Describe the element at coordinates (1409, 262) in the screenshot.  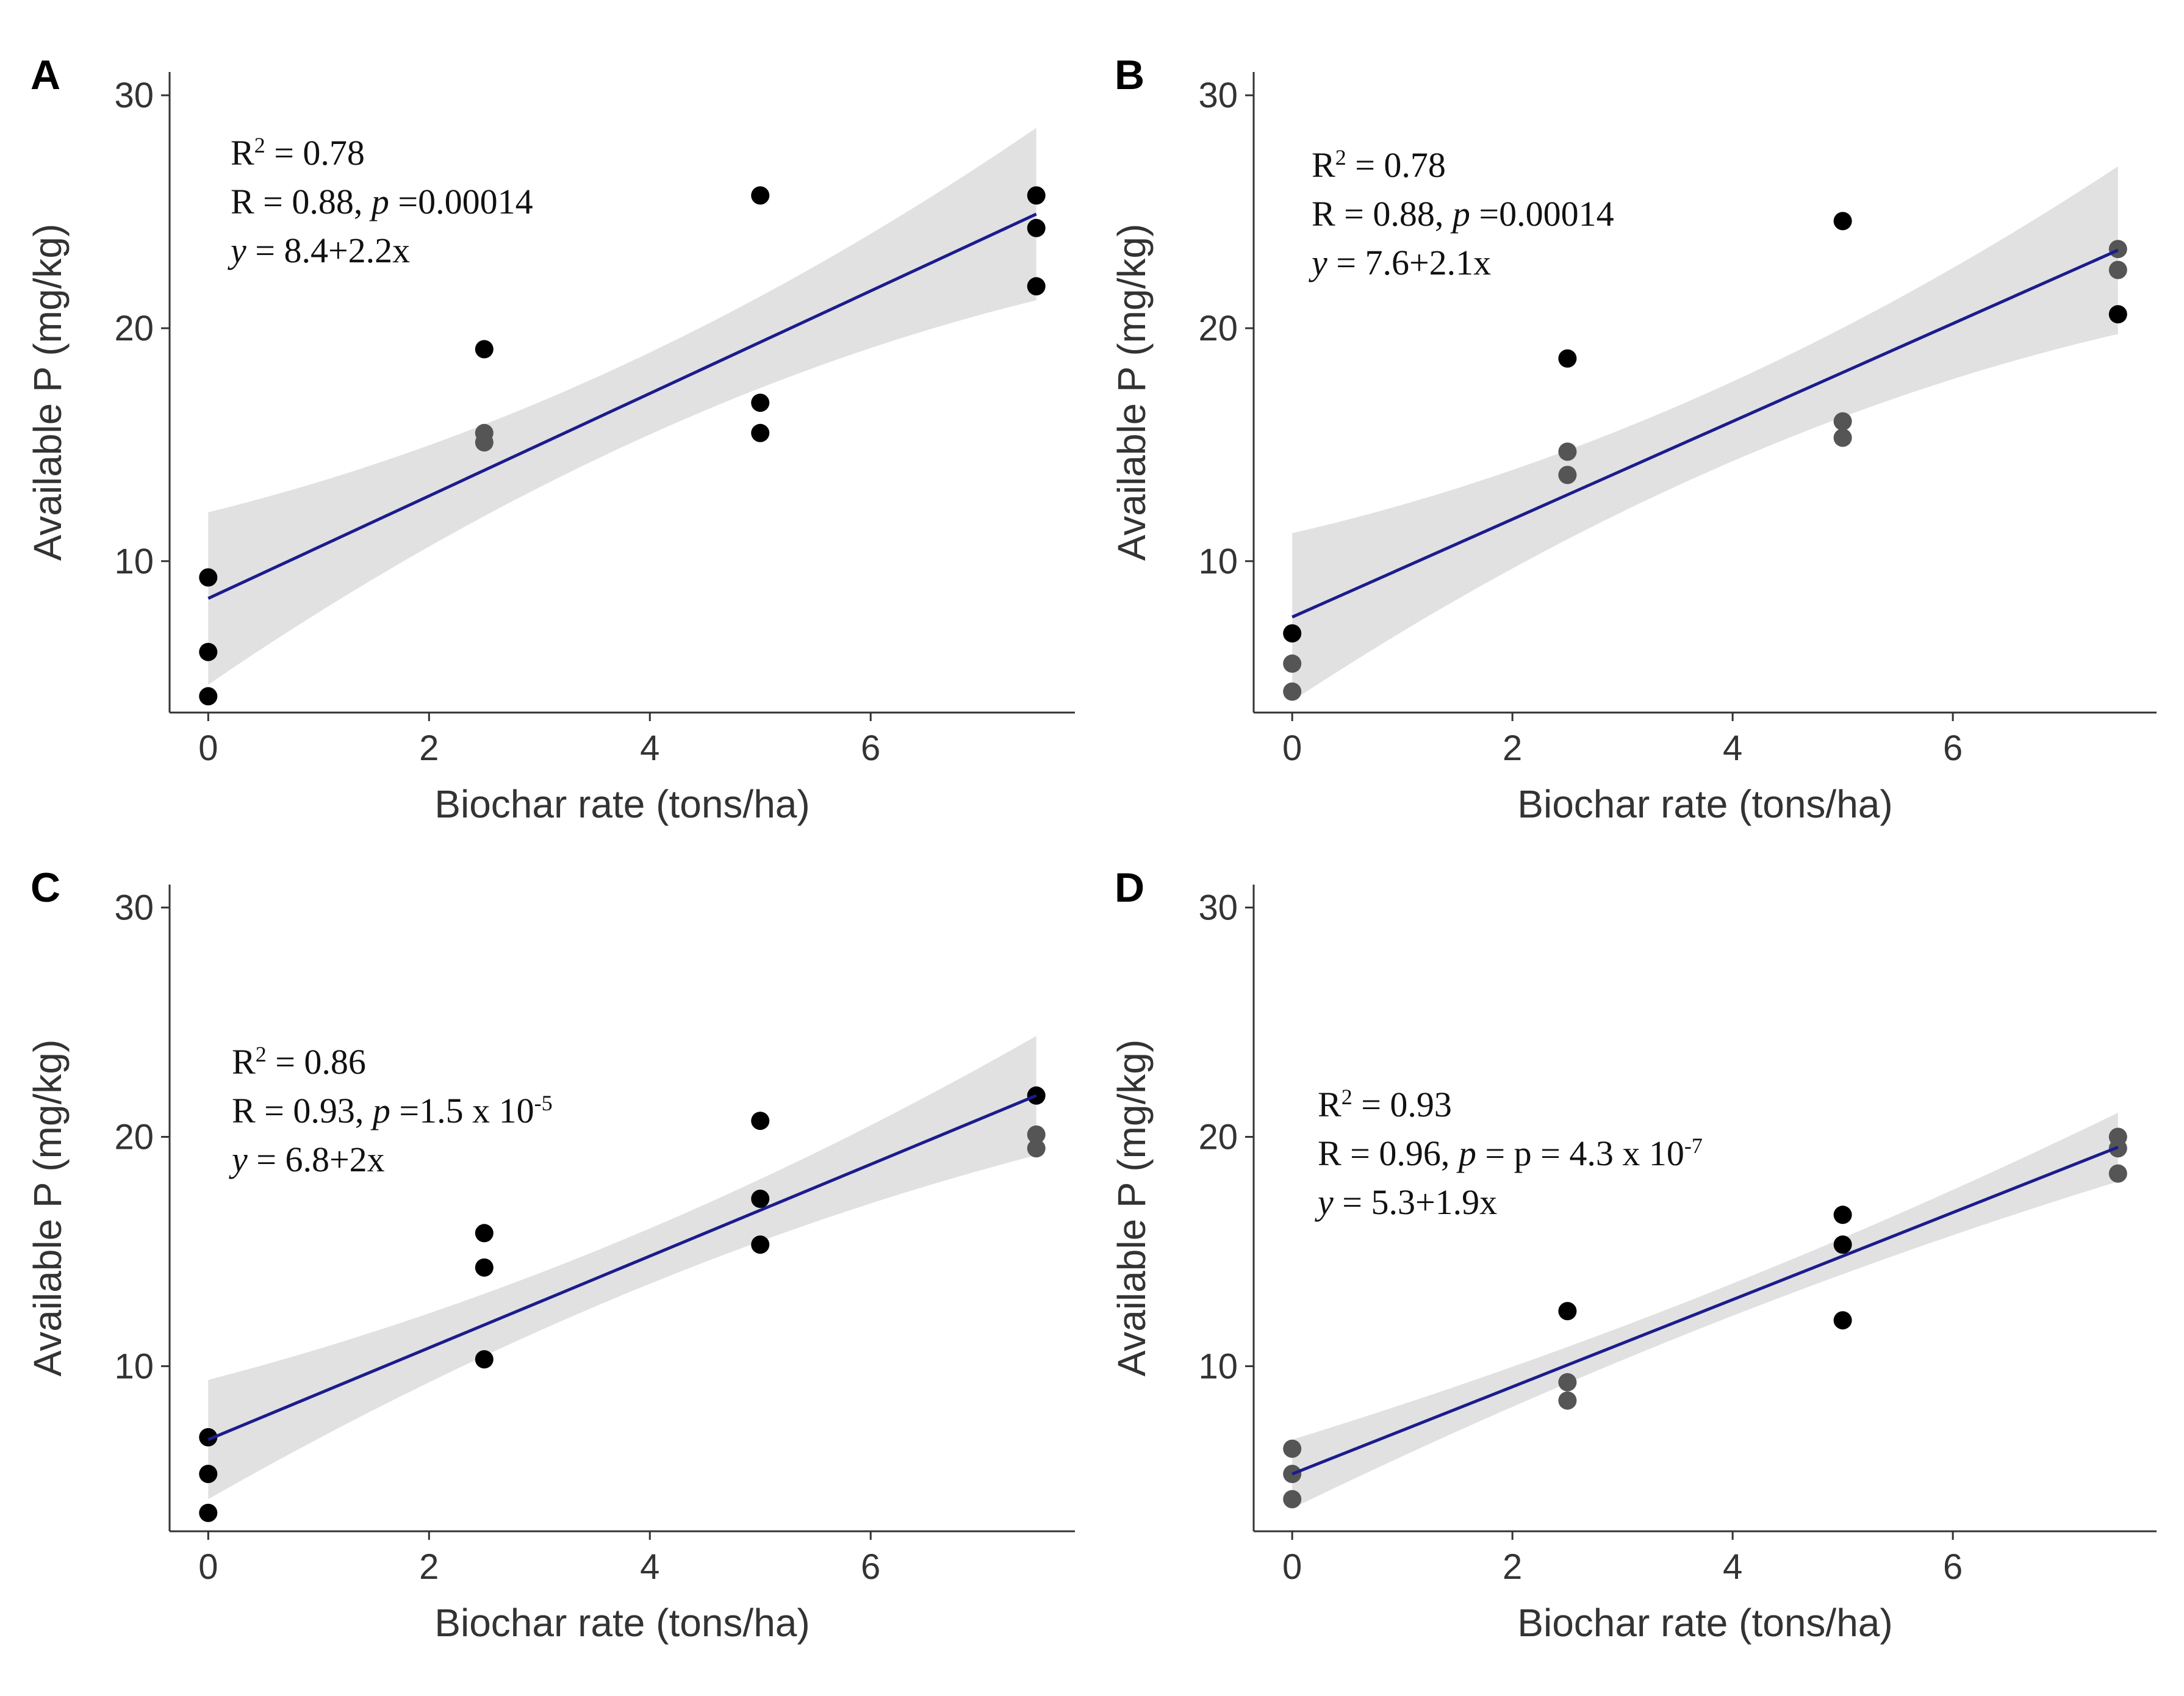
I see `regression-equation: = 7.6+2.1x` at that location.